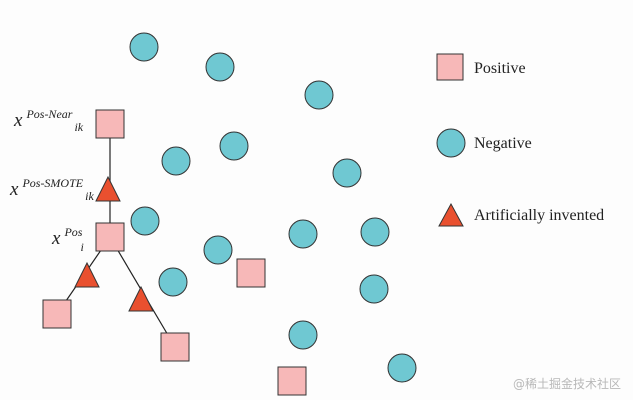 The height and width of the screenshot is (400, 633). I want to click on variable-labels: x Pos-Near ik x Pos-SMOTE ik x Pos i, so click(51, 179).